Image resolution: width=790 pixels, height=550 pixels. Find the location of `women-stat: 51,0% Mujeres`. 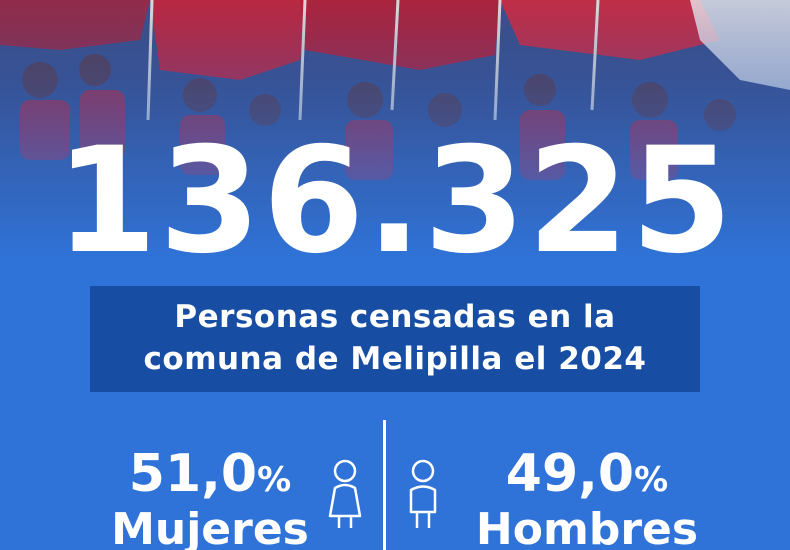

women-stat: 51,0% Mujeres is located at coordinates (210, 499).